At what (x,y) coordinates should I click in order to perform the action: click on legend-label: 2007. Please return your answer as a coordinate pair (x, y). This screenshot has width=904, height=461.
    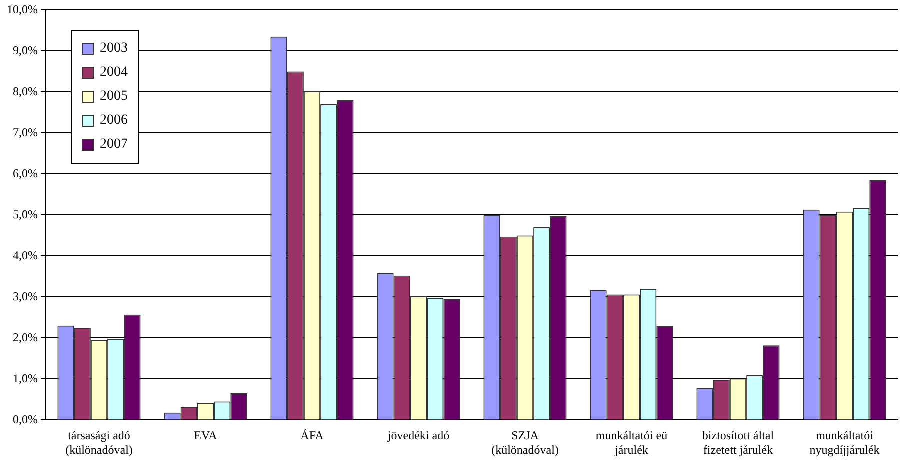
    Looking at the image, I should click on (114, 145).